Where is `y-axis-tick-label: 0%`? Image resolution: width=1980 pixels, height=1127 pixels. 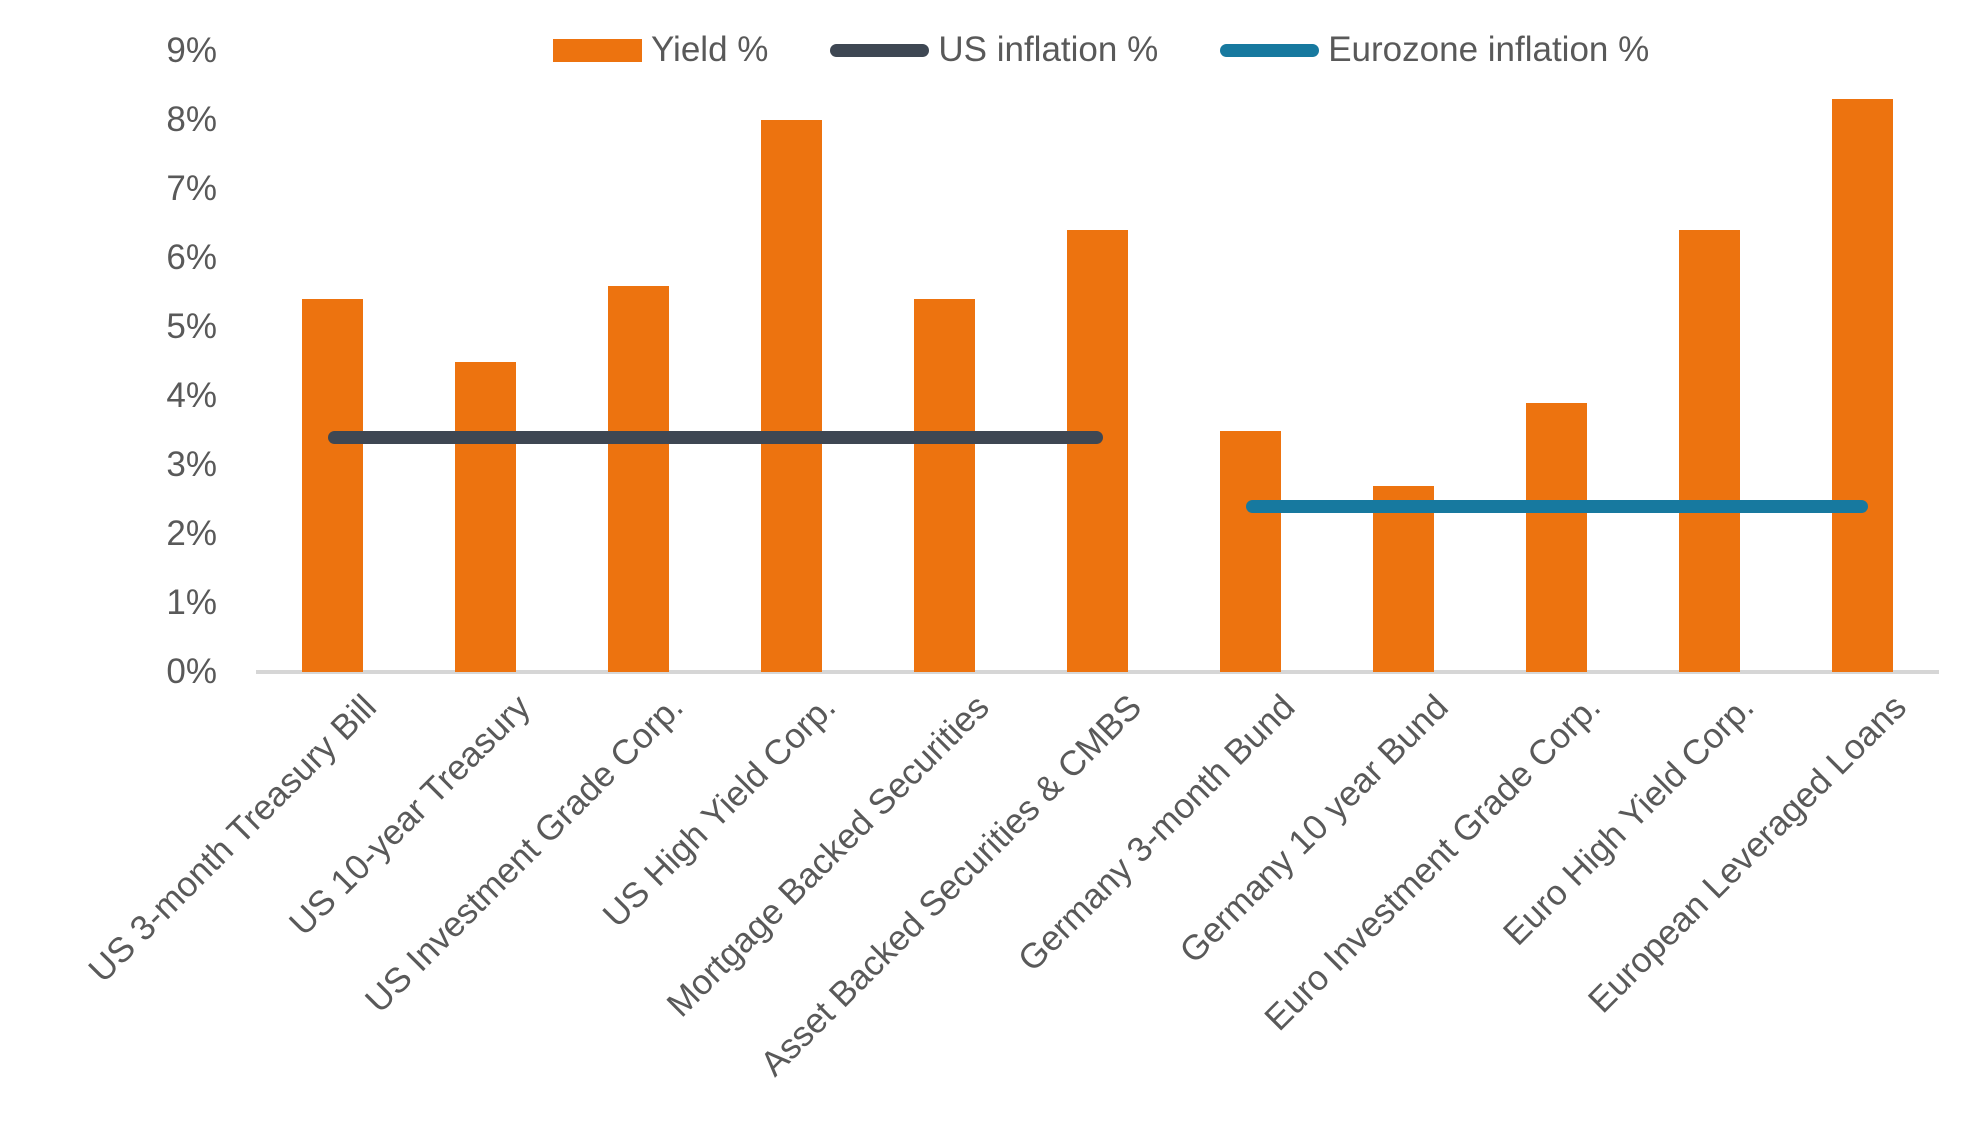
y-axis-tick-label: 0% is located at coordinates (191, 671).